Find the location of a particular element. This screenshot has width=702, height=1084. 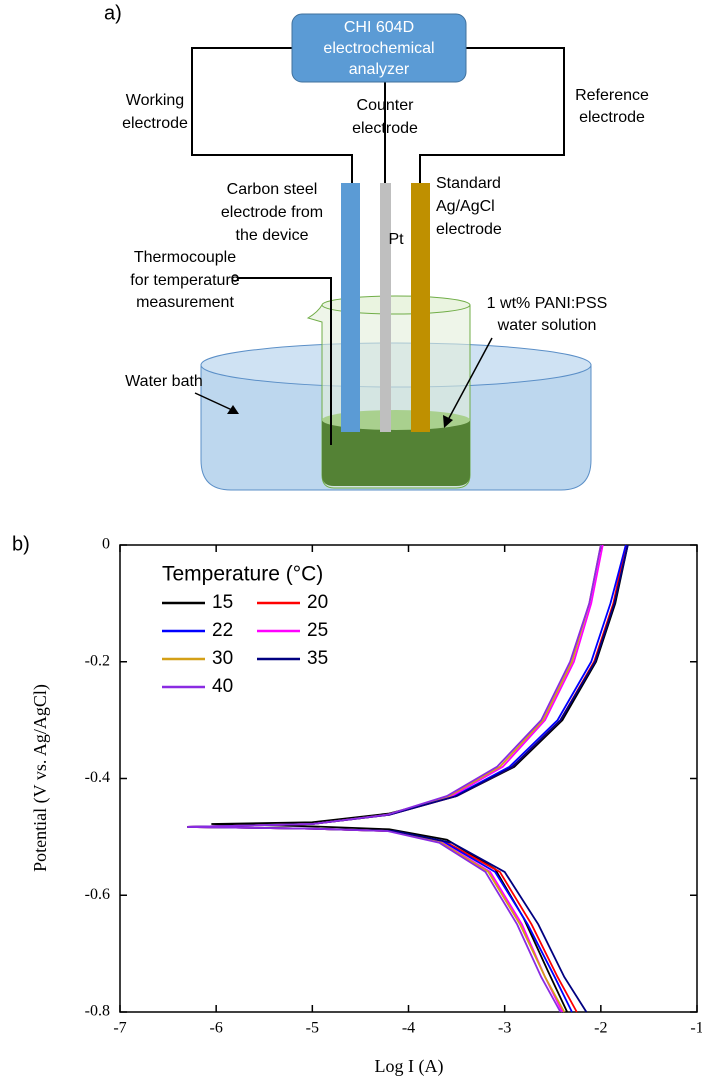

y-tick-label: 0 is located at coordinates (106, 544).